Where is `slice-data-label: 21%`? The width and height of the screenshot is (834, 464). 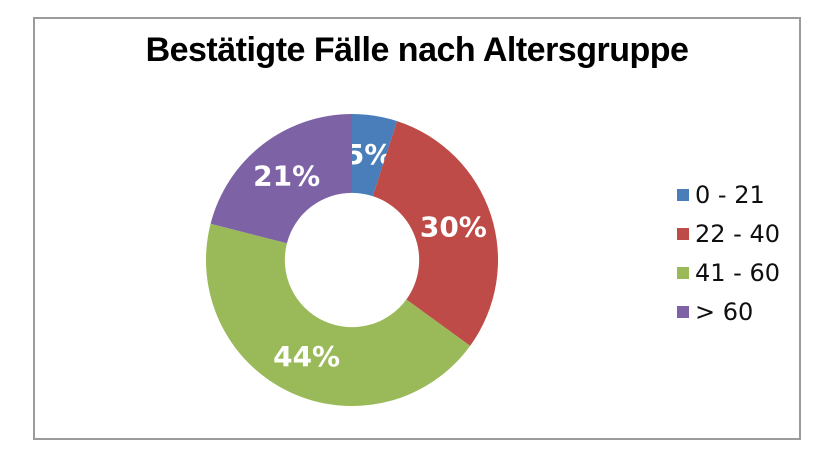 slice-data-label: 21% is located at coordinates (286, 175).